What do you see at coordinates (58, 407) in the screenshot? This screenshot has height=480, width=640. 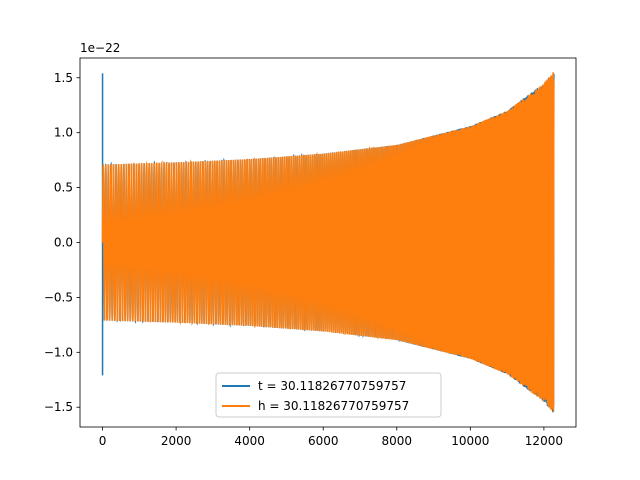 I see `y-tick-label: −1.5` at bounding box center [58, 407].